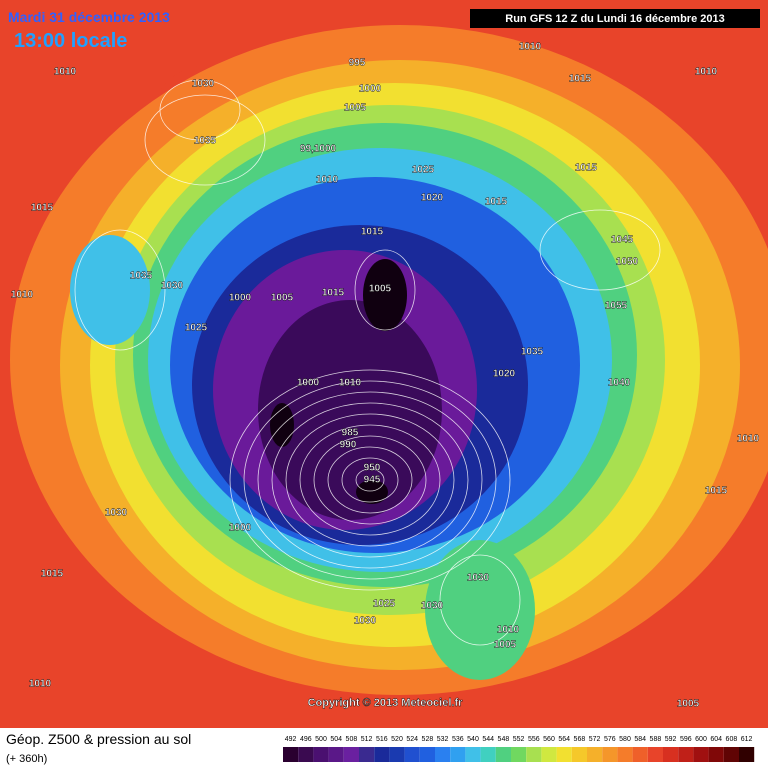 This screenshot has height=768, width=768. Describe the element at coordinates (26, 759) in the screenshot. I see `footer-subtitle: (+ 360h)` at that location.